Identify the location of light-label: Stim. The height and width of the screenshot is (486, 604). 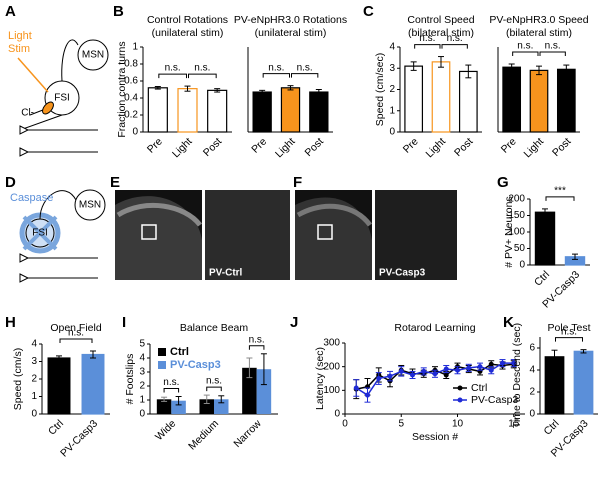
(19, 49).